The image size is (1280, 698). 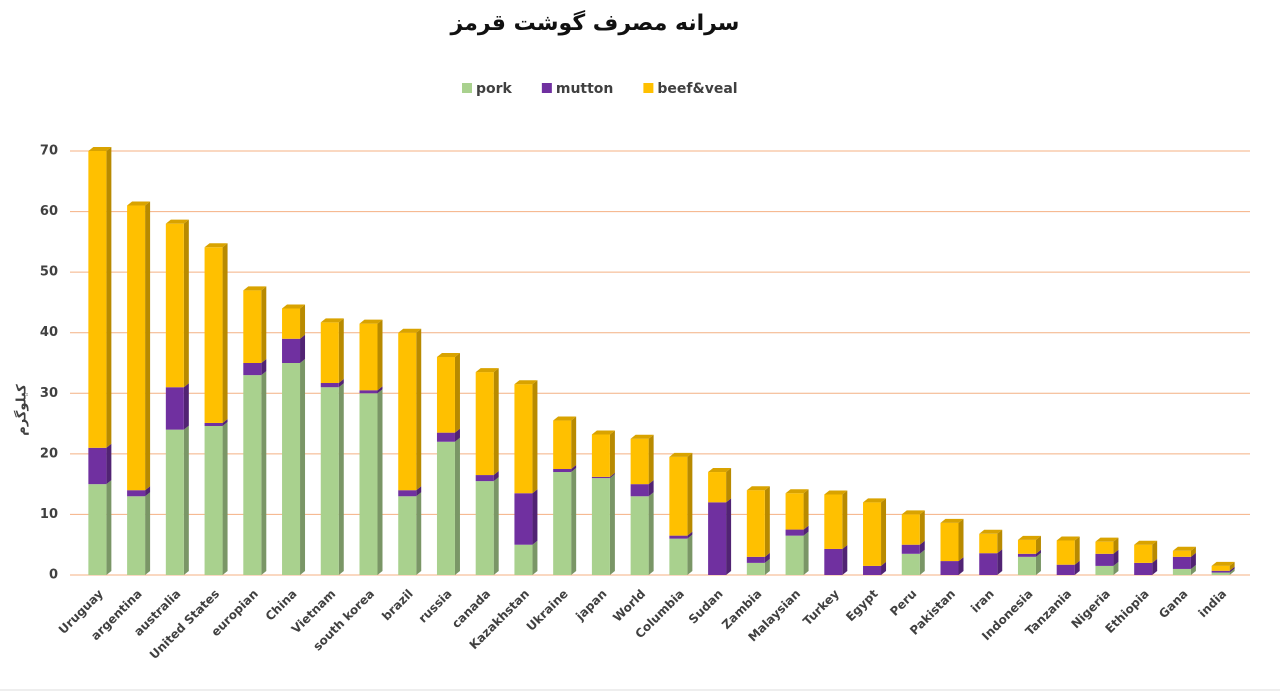 I want to click on chart-title: سرانه مصرف گوشت قرمز, so click(x=595, y=22).